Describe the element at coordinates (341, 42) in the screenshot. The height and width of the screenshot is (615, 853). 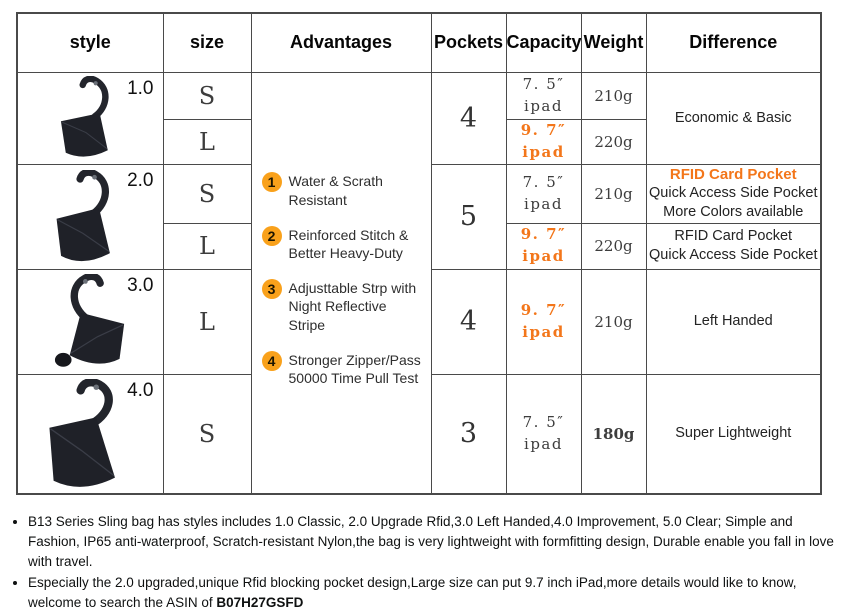
I see `col-header-advantages: Advantages` at that location.